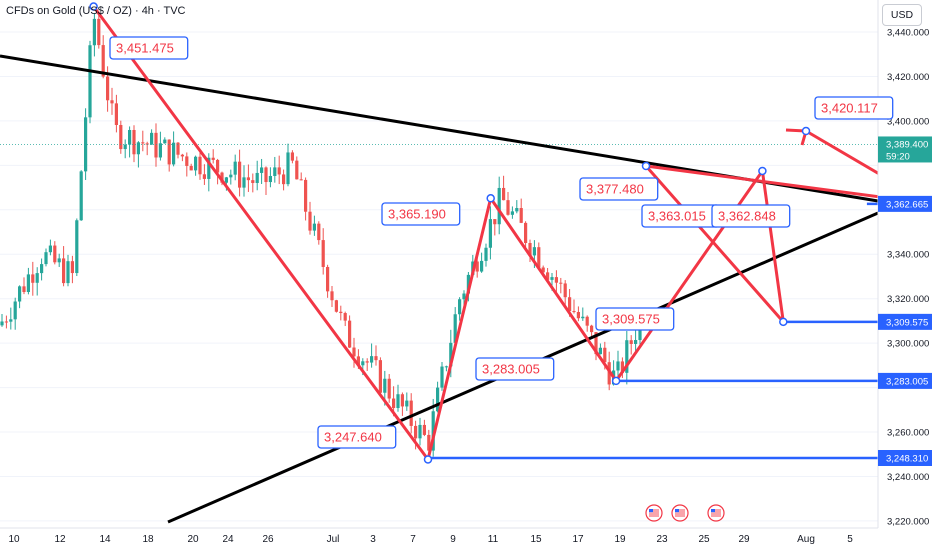 The height and width of the screenshot is (550, 932). I want to click on price-tick-label: 3,240.000, so click(908, 477).